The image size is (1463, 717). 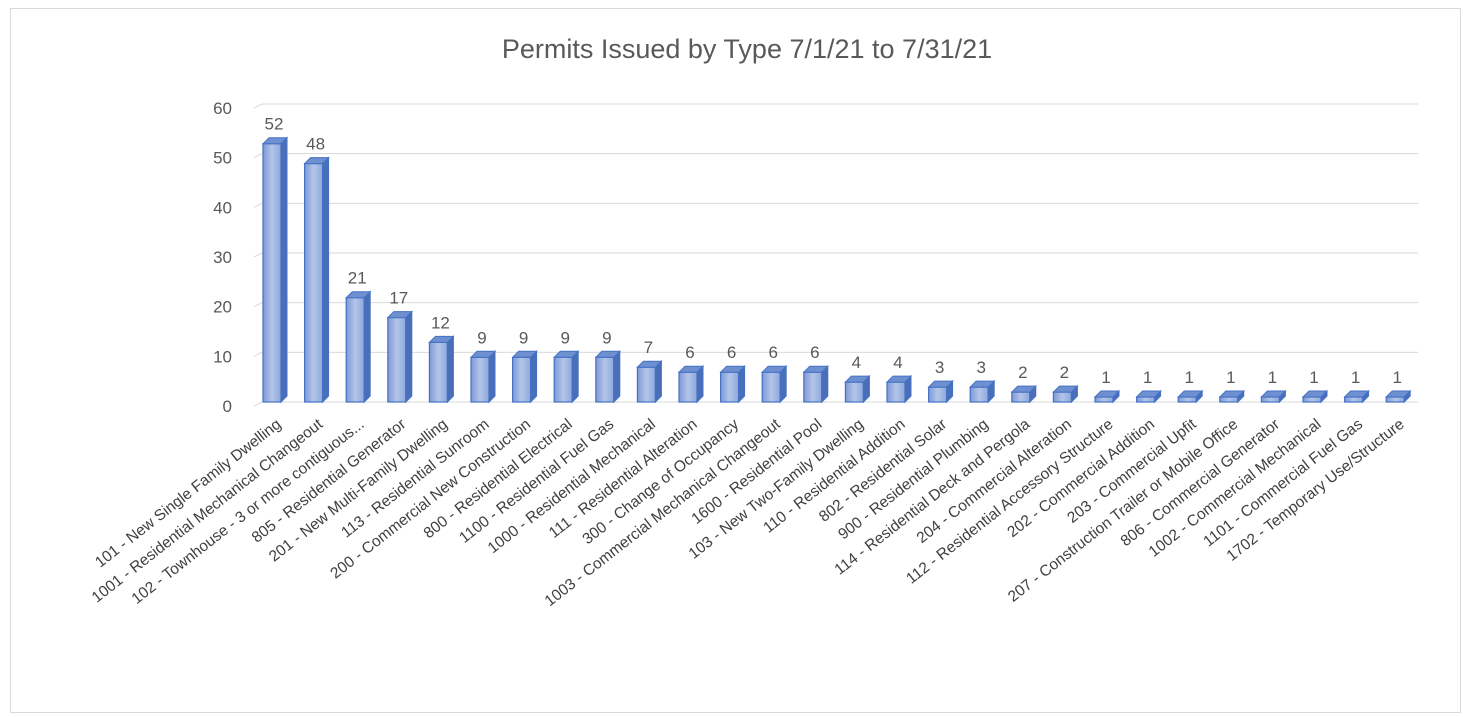 What do you see at coordinates (440, 322) in the screenshot?
I see `data-label: 12` at bounding box center [440, 322].